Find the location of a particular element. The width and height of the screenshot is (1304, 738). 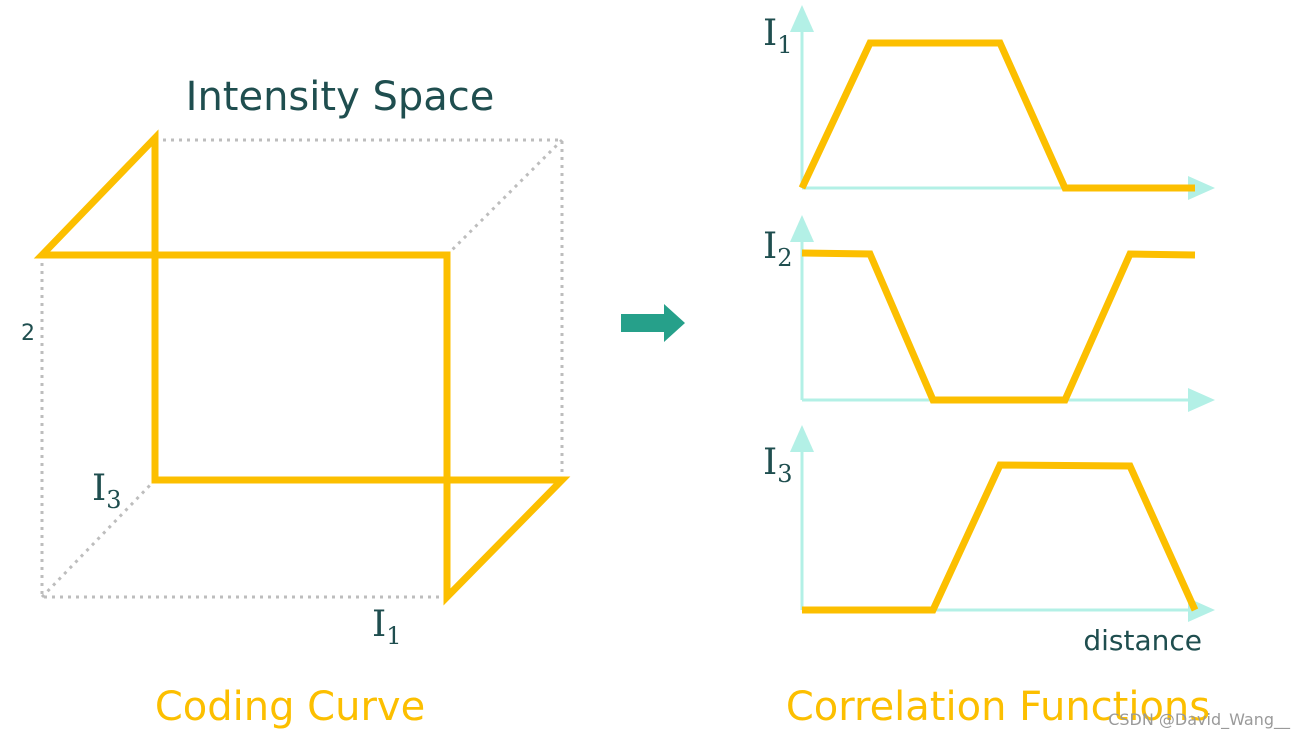

plot-label: I1 is located at coordinates (778, 36).